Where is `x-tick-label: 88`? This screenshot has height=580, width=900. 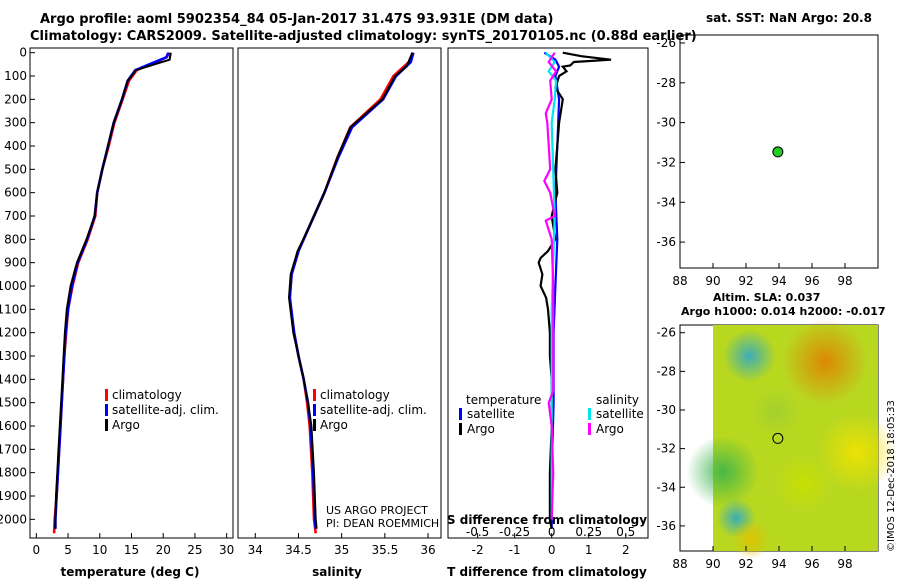
x-tick-label: 88 is located at coordinates (679, 564).